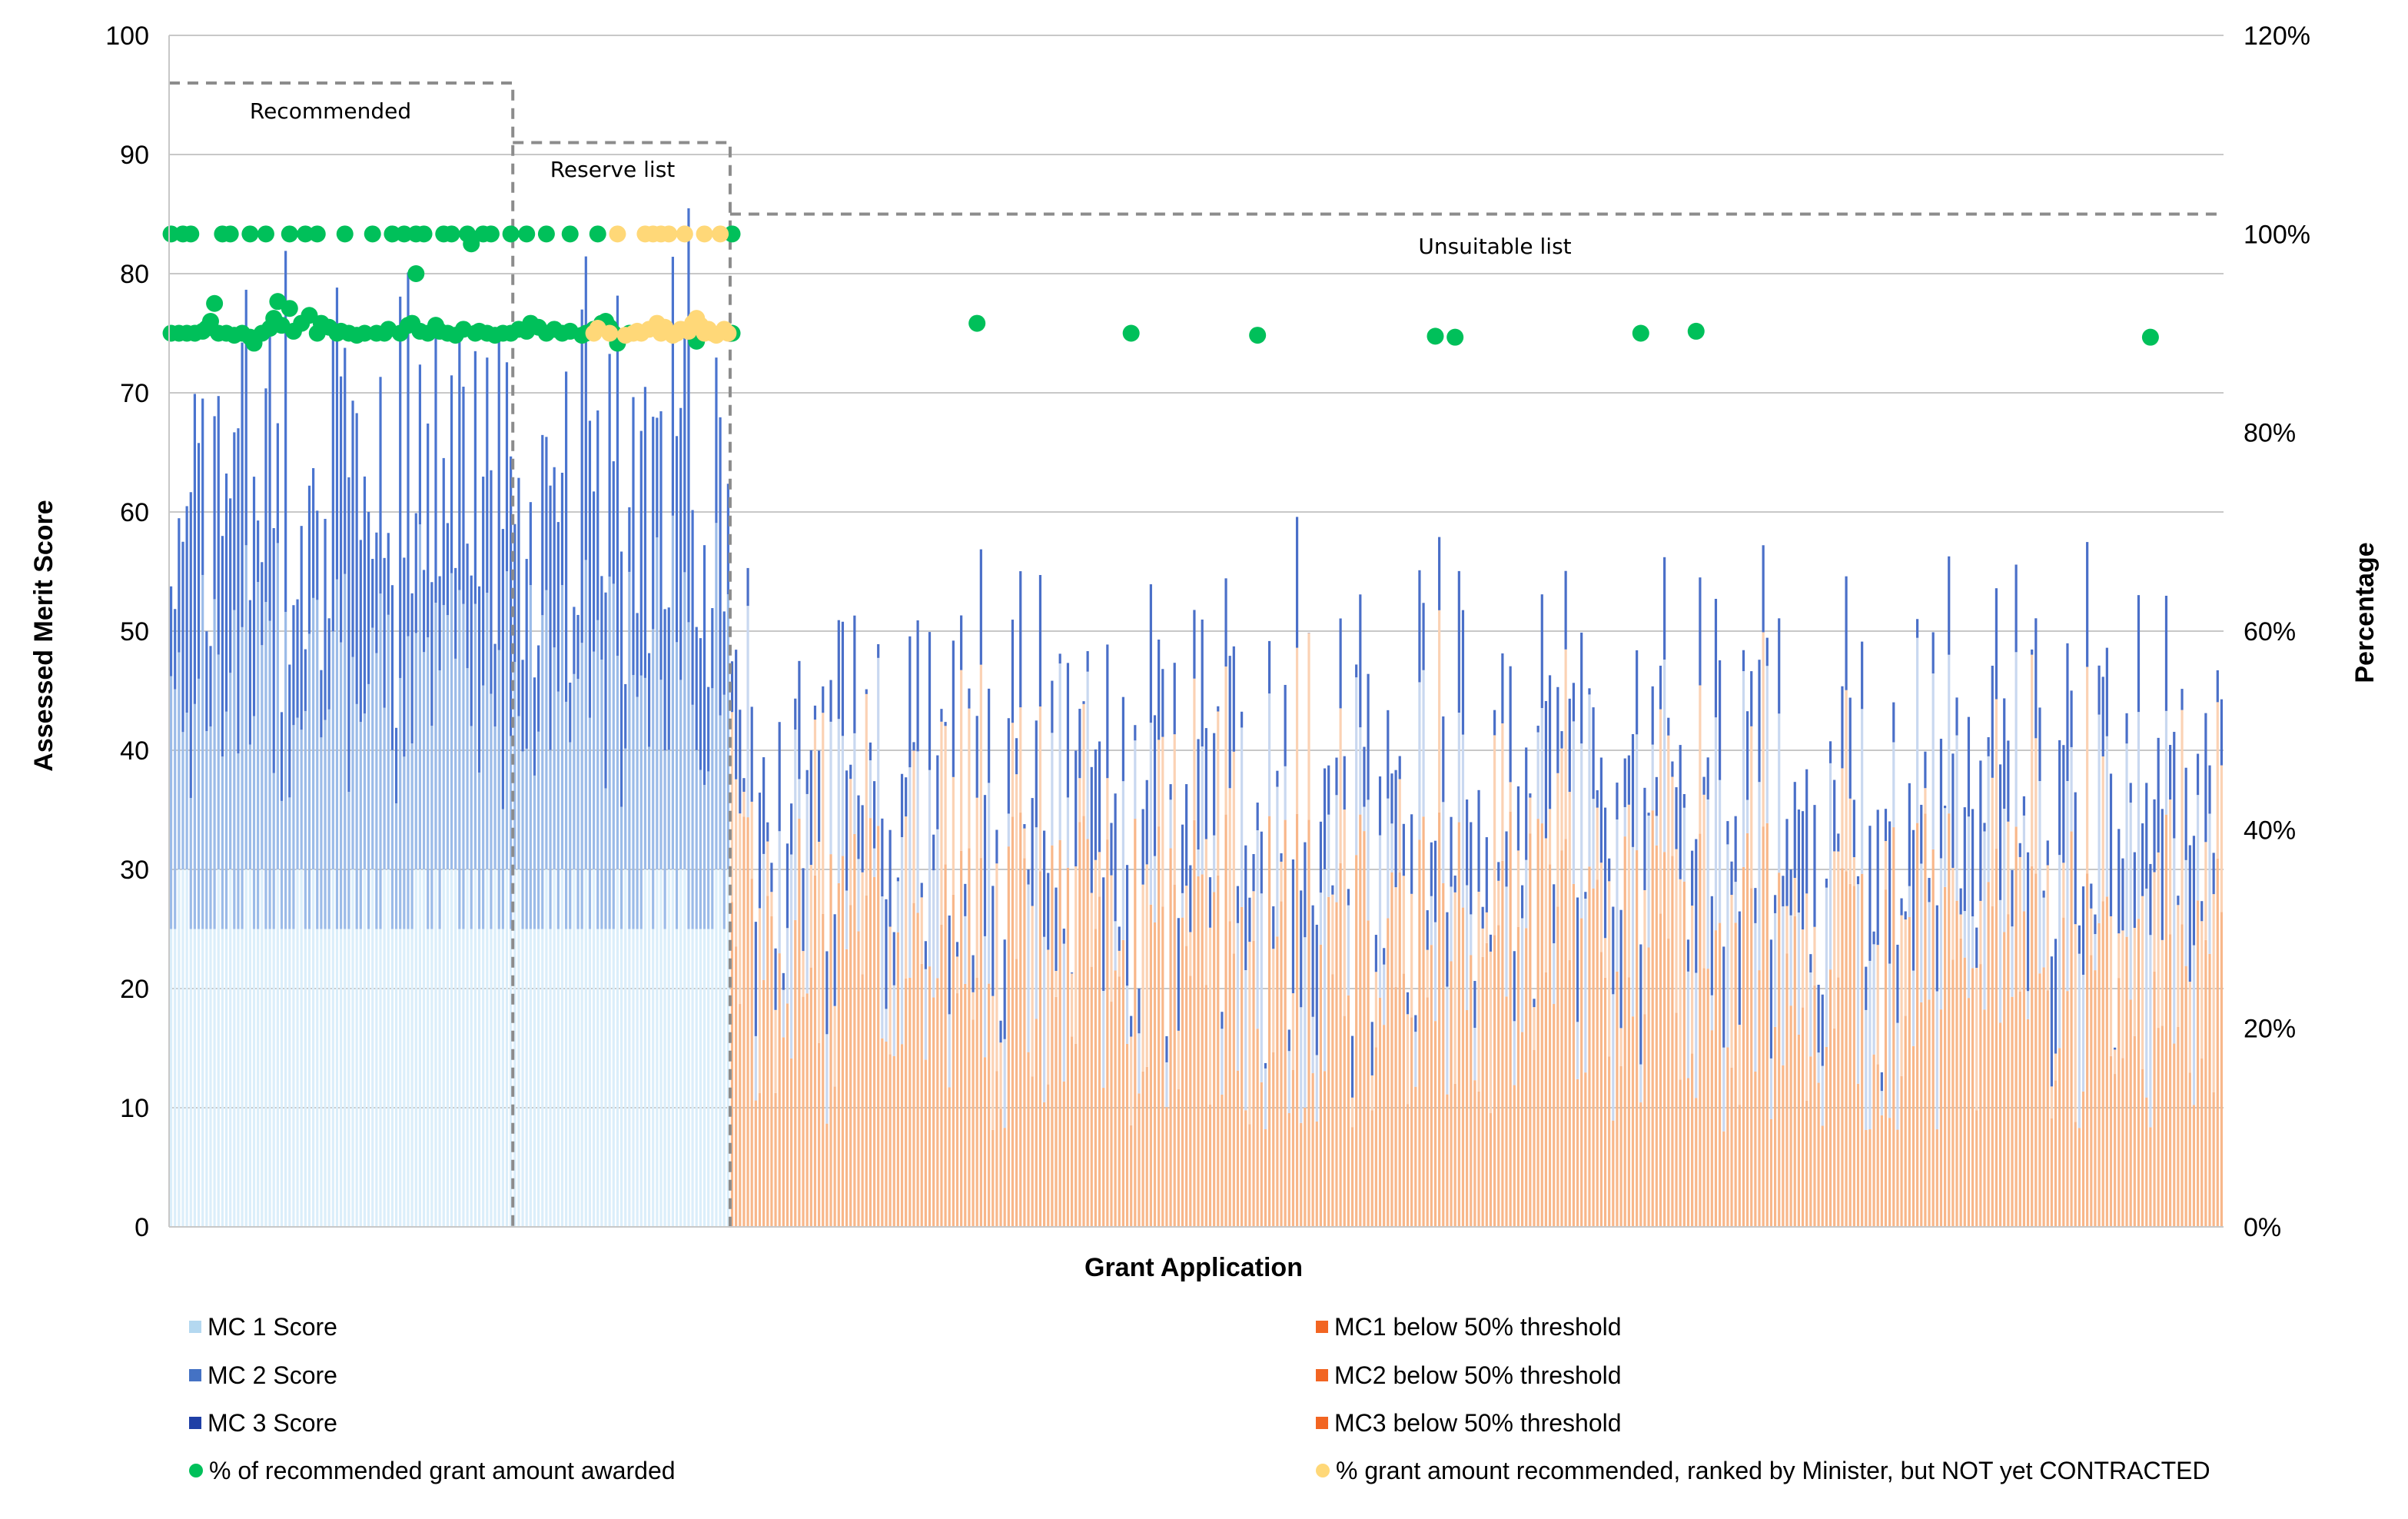 Image resolution: width=2408 pixels, height=1519 pixels. I want to click on x-axis-title: Grant Application, so click(1193, 1267).